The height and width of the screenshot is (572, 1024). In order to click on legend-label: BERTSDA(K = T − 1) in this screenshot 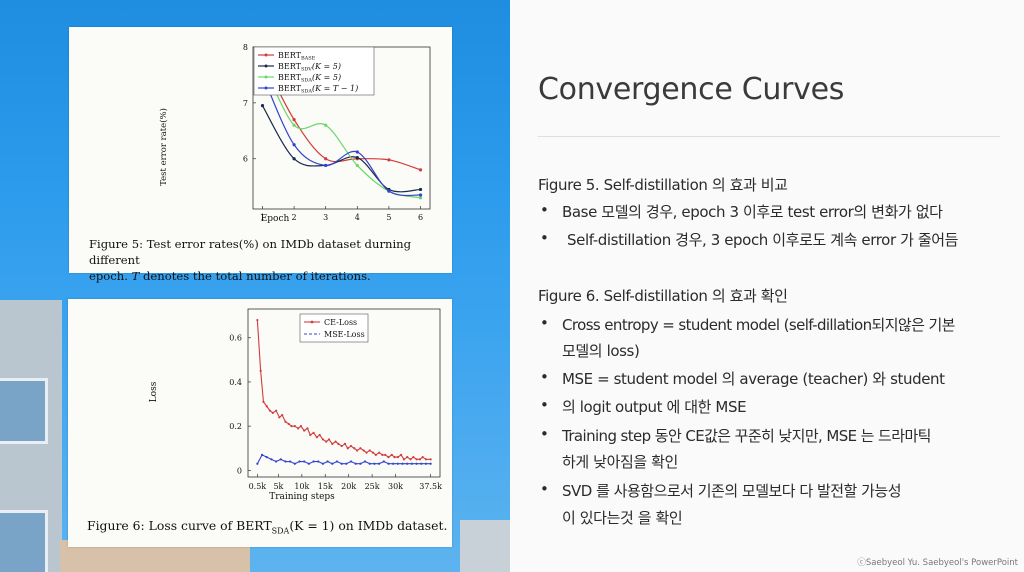, I will do `click(318, 89)`.